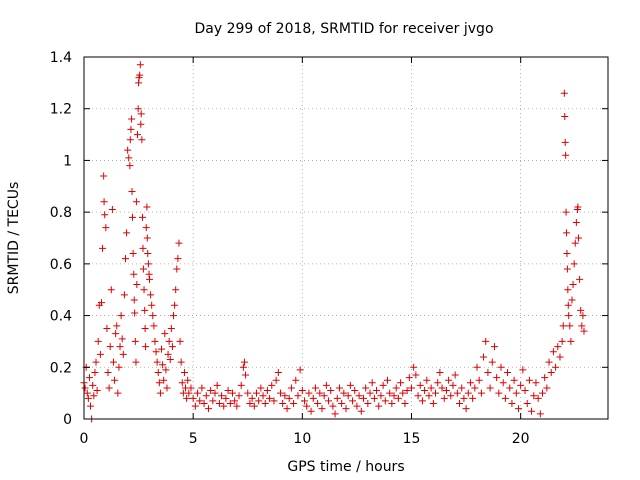 Image resolution: width=640 pixels, height=480 pixels. Describe the element at coordinates (61, 58) in the screenshot. I see `y-tick-label: 1.4` at that location.